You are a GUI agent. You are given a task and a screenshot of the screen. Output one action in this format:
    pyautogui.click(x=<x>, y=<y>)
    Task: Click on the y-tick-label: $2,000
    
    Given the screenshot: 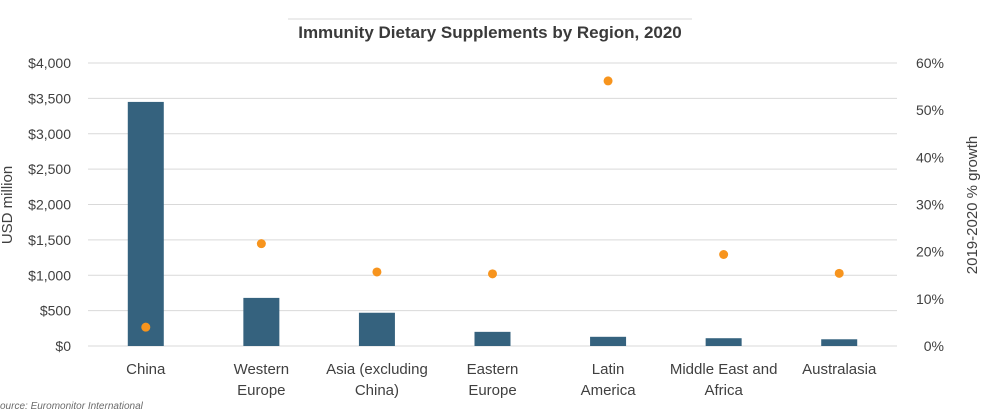 What is the action you would take?
    pyautogui.click(x=49, y=205)
    